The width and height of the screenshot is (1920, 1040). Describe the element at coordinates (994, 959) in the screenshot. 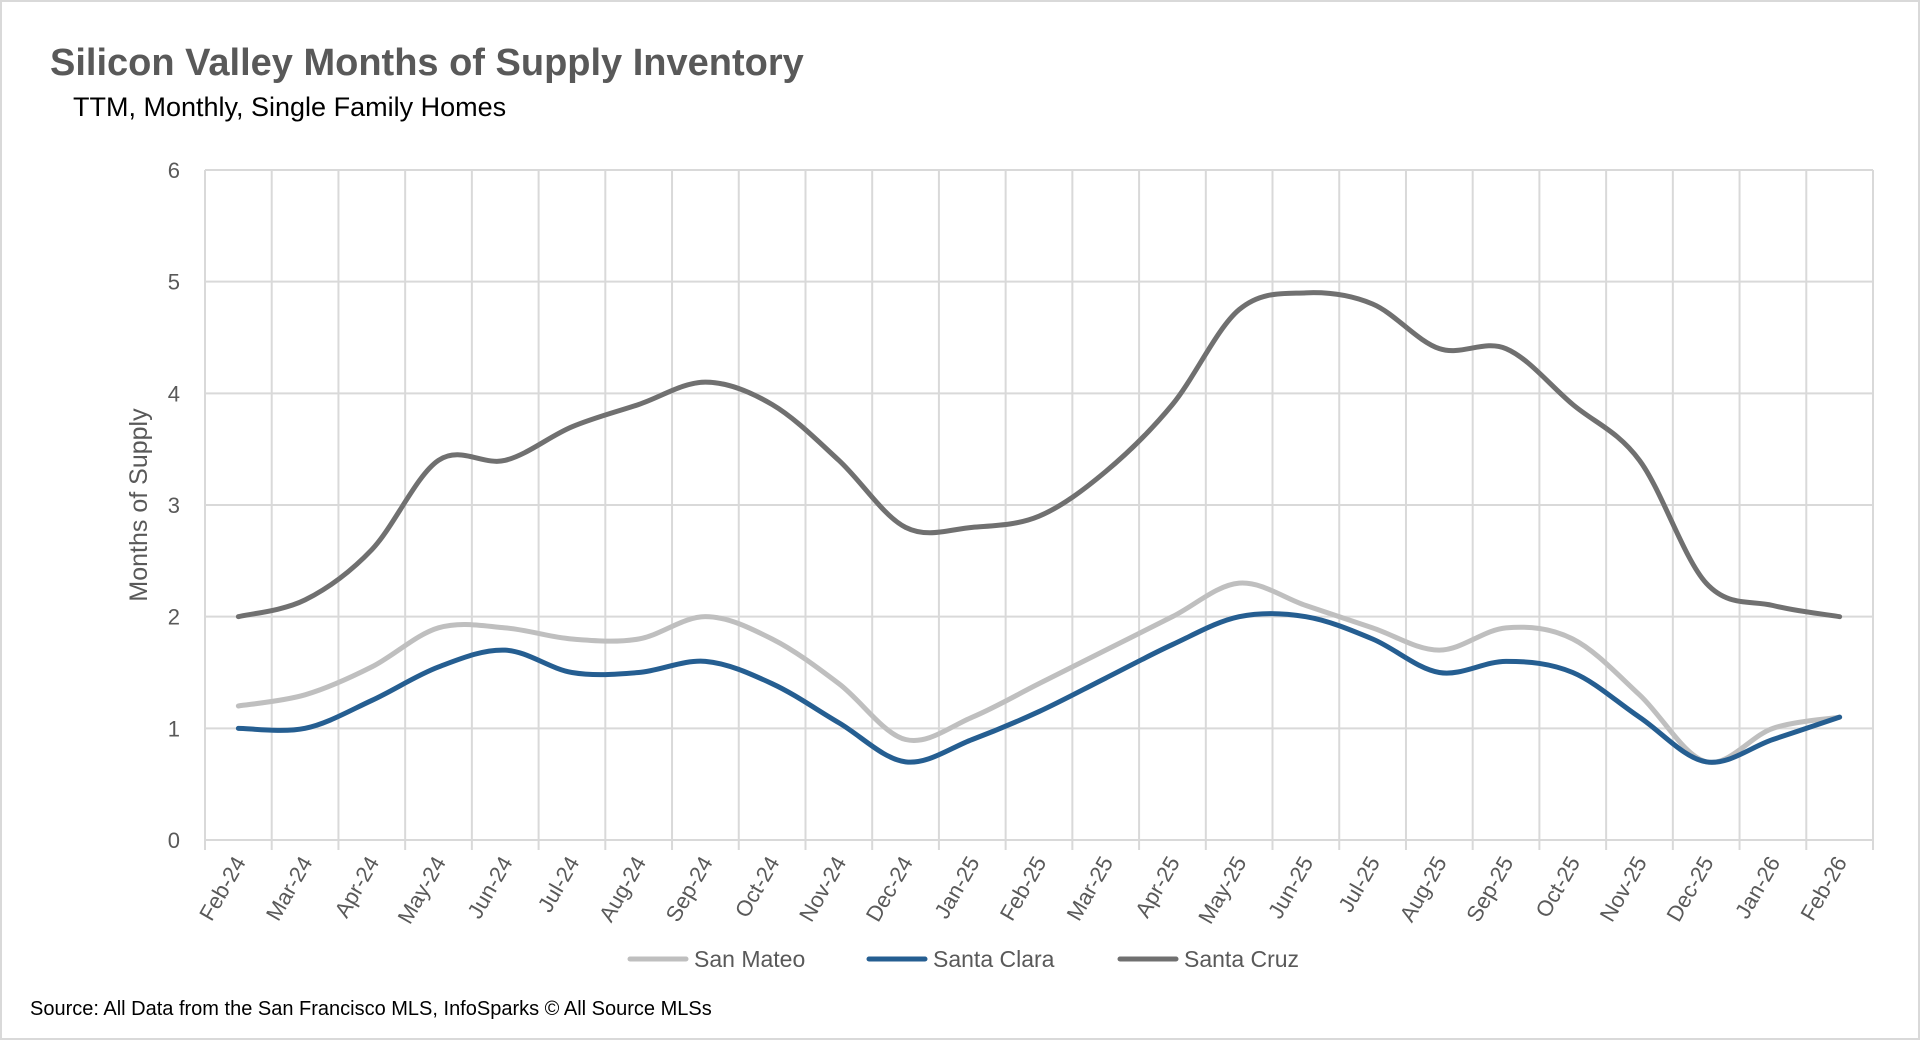

I see `legend-label: Santa Clara` at that location.